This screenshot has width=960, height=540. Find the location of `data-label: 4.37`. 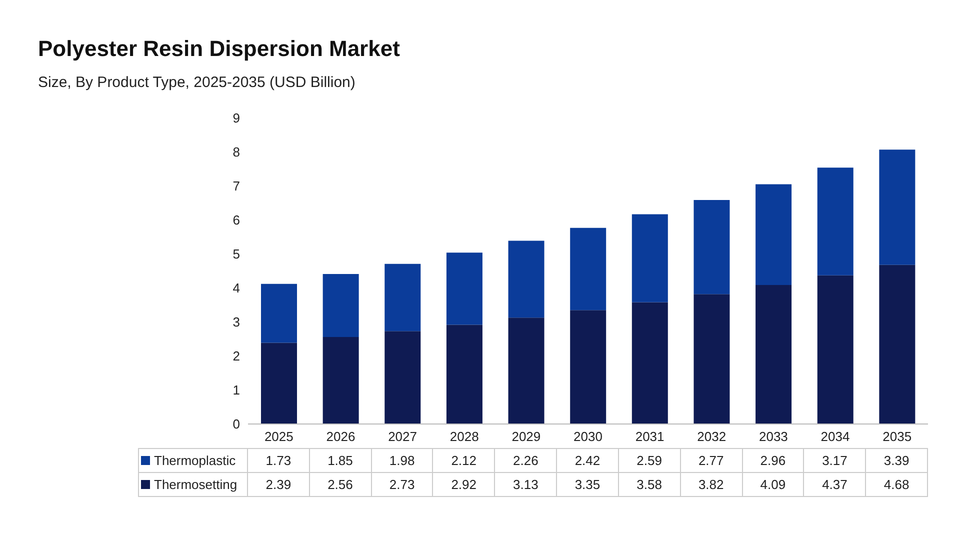

data-label: 4.37 is located at coordinates (835, 484).